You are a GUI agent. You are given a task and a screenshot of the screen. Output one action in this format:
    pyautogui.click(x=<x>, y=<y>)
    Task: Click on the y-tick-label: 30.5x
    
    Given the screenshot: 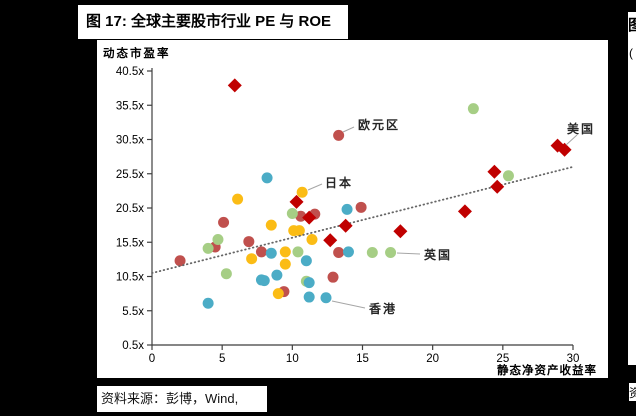 What is the action you would take?
    pyautogui.click(x=130, y=141)
    